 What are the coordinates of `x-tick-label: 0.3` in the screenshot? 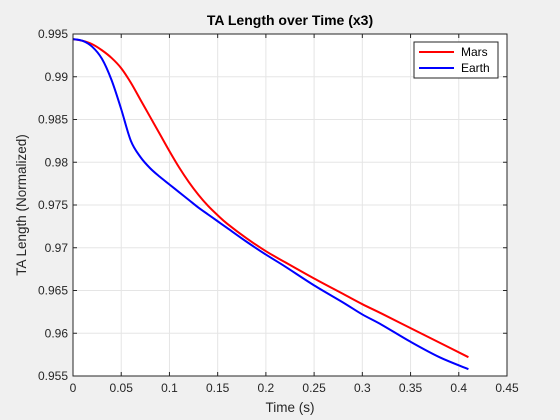 It's located at (362, 388).